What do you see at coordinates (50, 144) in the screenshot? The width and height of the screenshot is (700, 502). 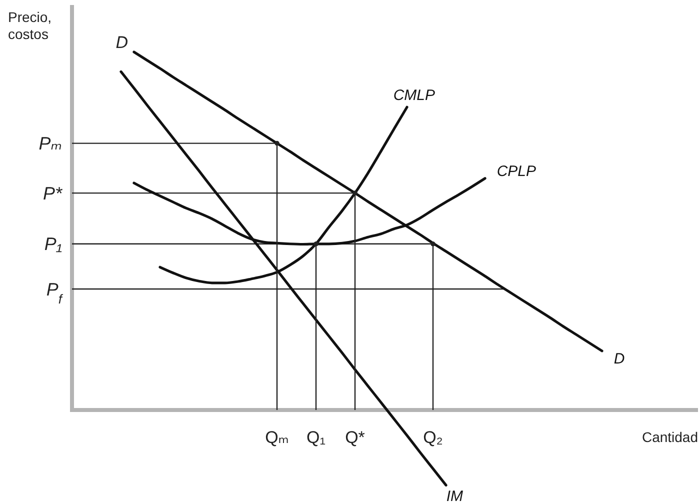 I see `ref-line-label: Pₘ` at bounding box center [50, 144].